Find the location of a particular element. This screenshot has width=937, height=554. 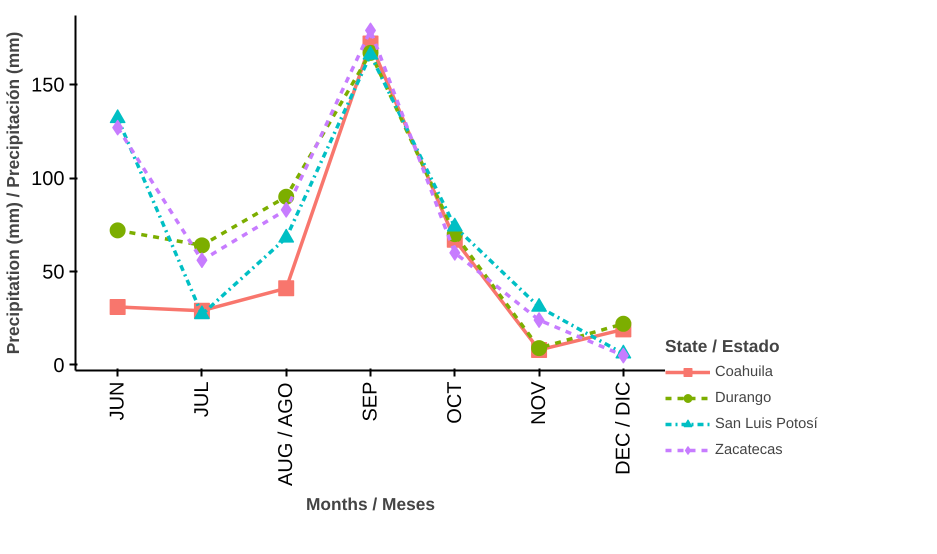

x-axis-title: Months / Meses is located at coordinates (371, 504).